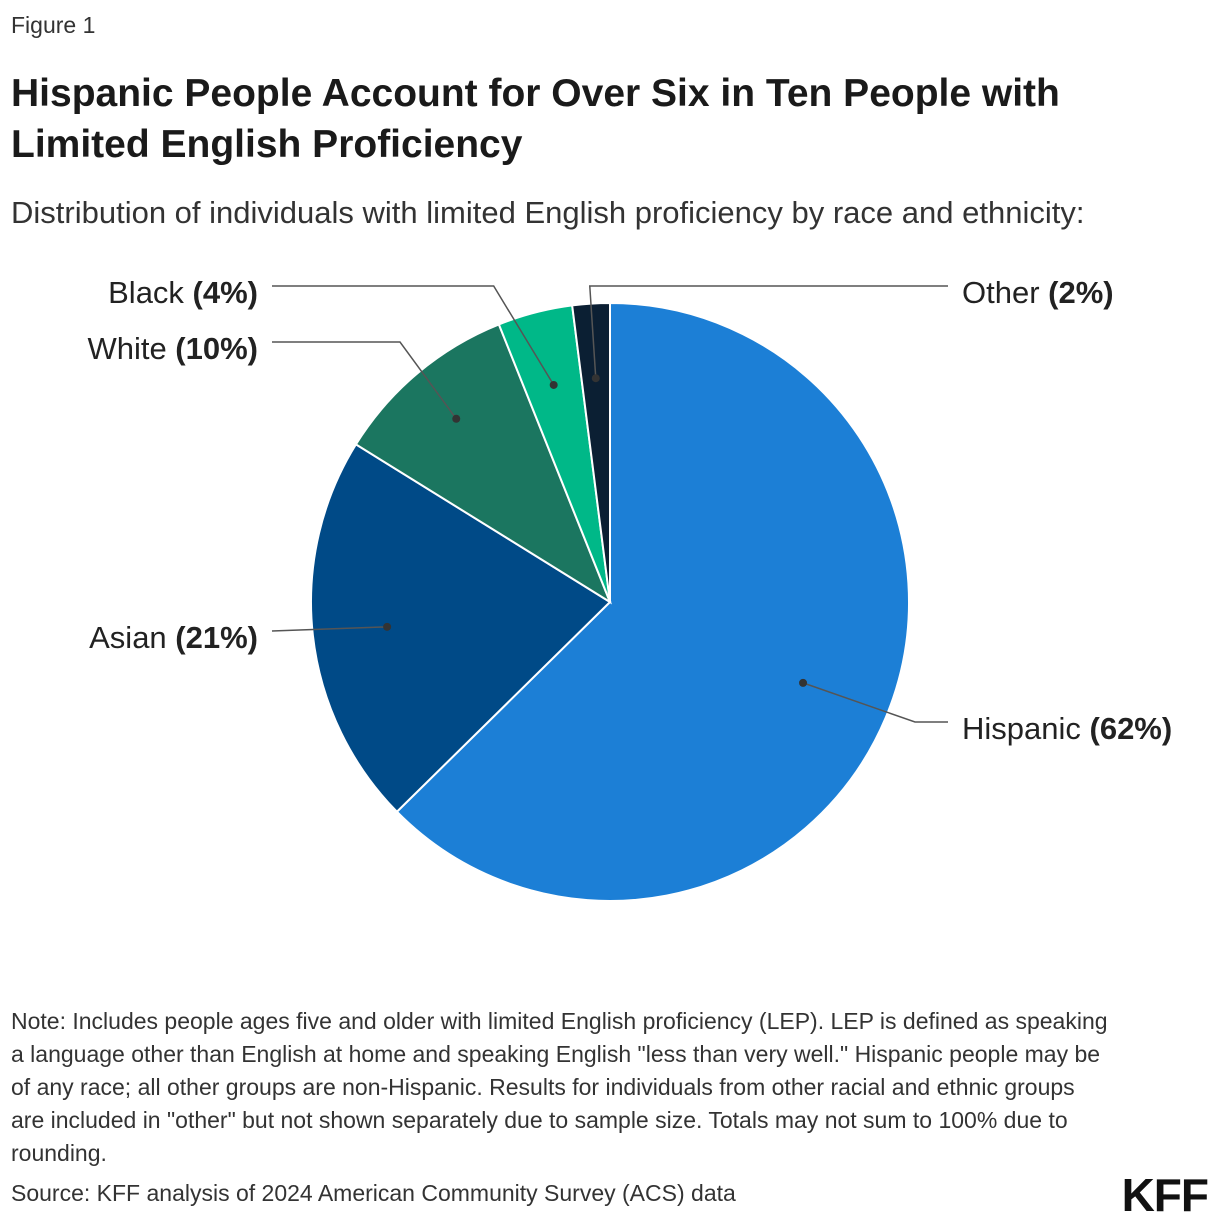 This screenshot has width=1220, height=1224. Describe the element at coordinates (225, 292) in the screenshot. I see `slice-label-value: (4%)` at that location.